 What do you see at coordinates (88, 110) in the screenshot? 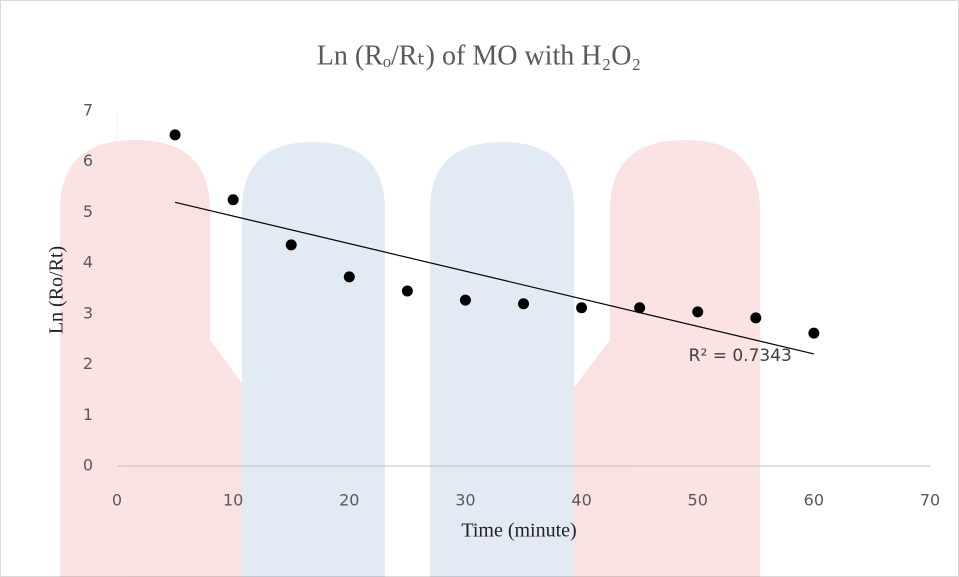
I see `y-tick-label: 7` at bounding box center [88, 110].